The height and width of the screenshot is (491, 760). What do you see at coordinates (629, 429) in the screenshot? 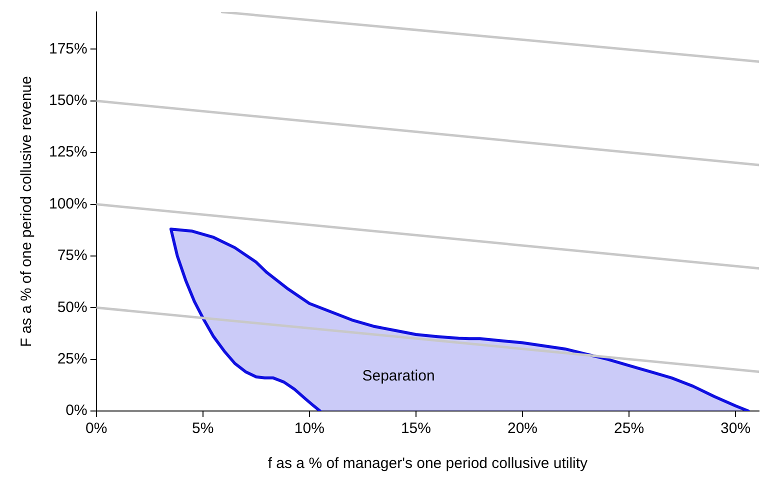
I see `x-tick-label: 25%` at bounding box center [629, 429].